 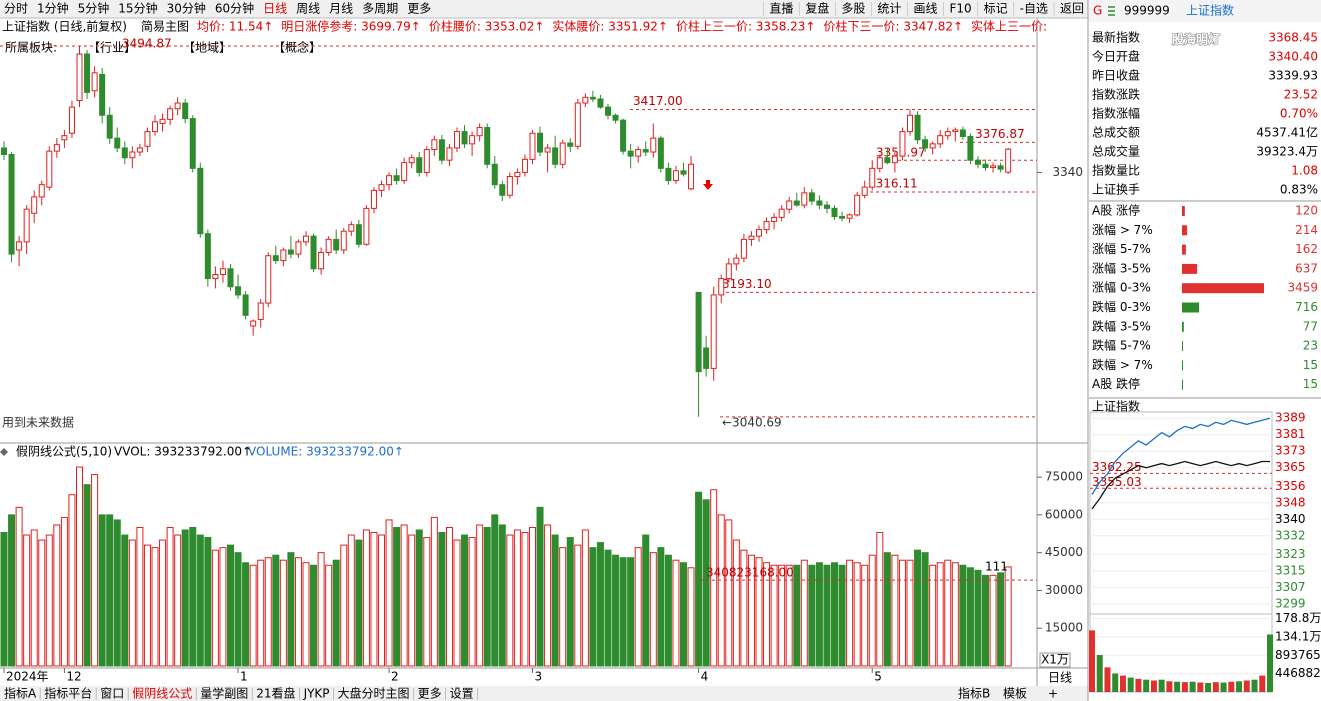 I want to click on toolbar-tab: 日线, so click(x=275, y=9).